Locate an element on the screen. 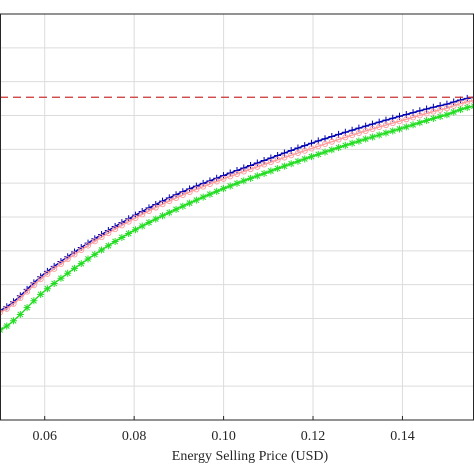 This screenshot has width=474, height=474. x-tick-label-4: 0.14 is located at coordinates (402, 436).